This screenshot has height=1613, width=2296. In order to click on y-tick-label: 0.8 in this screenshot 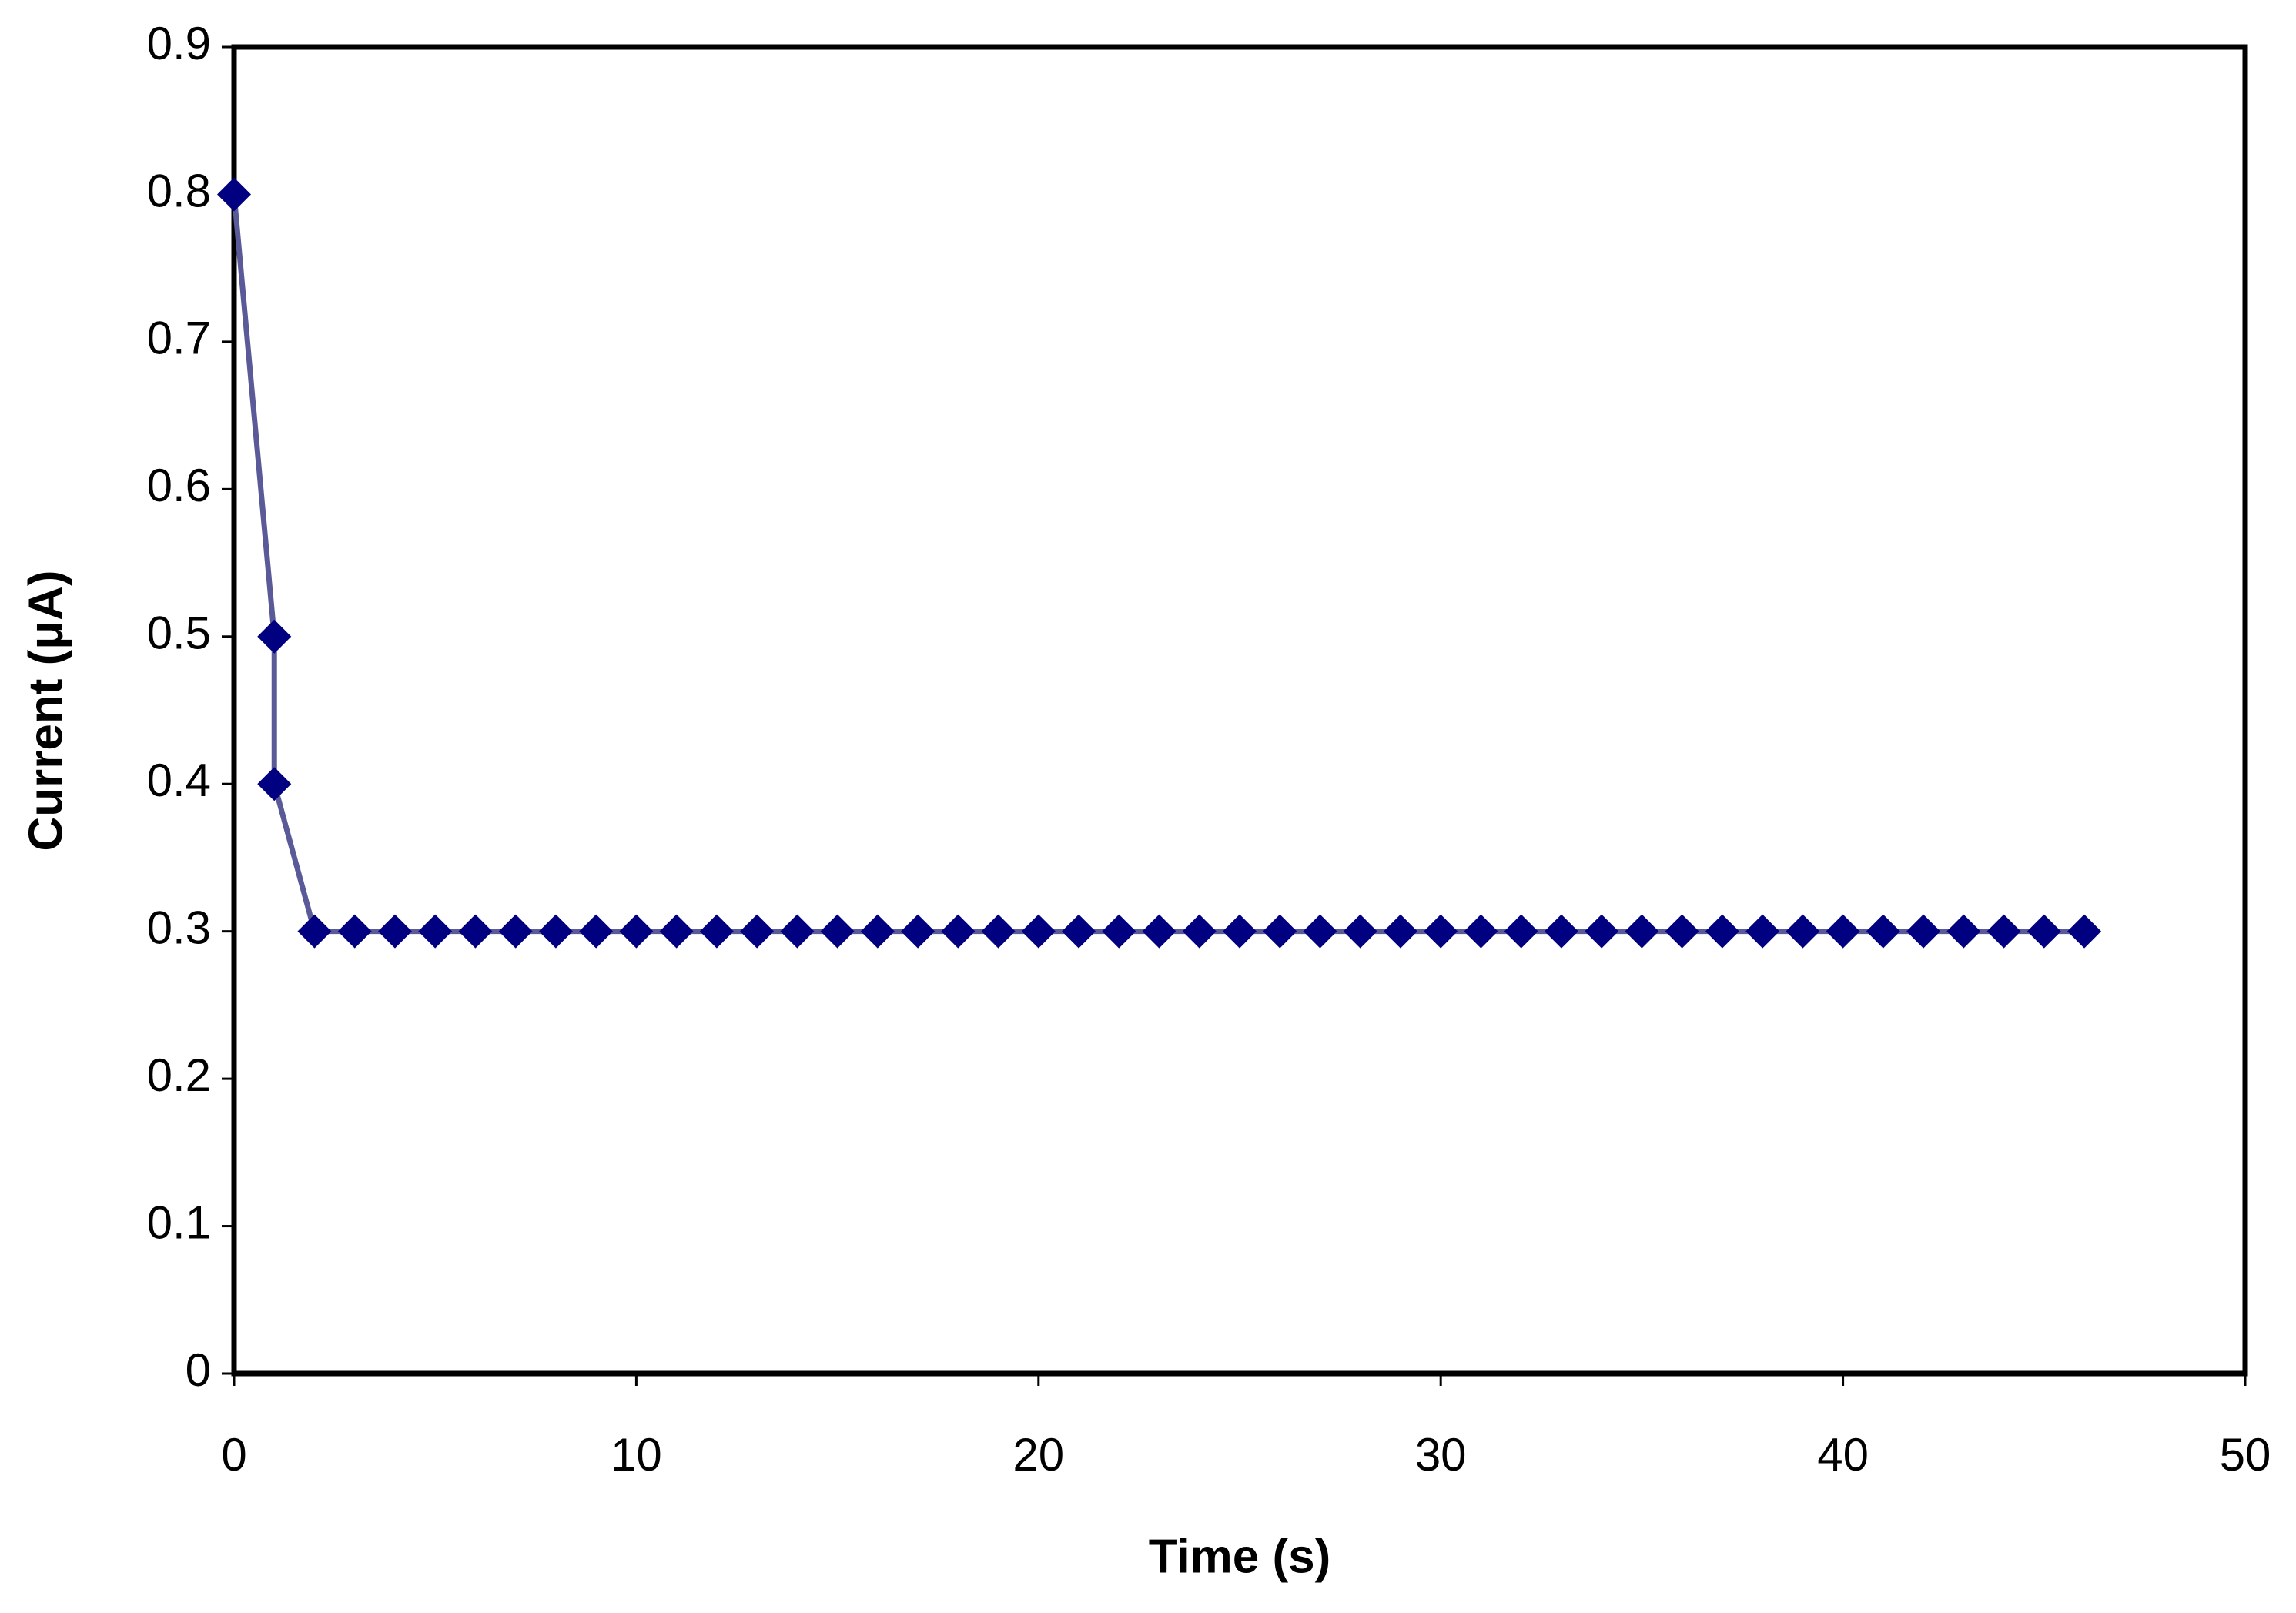, I will do `click(179, 190)`.